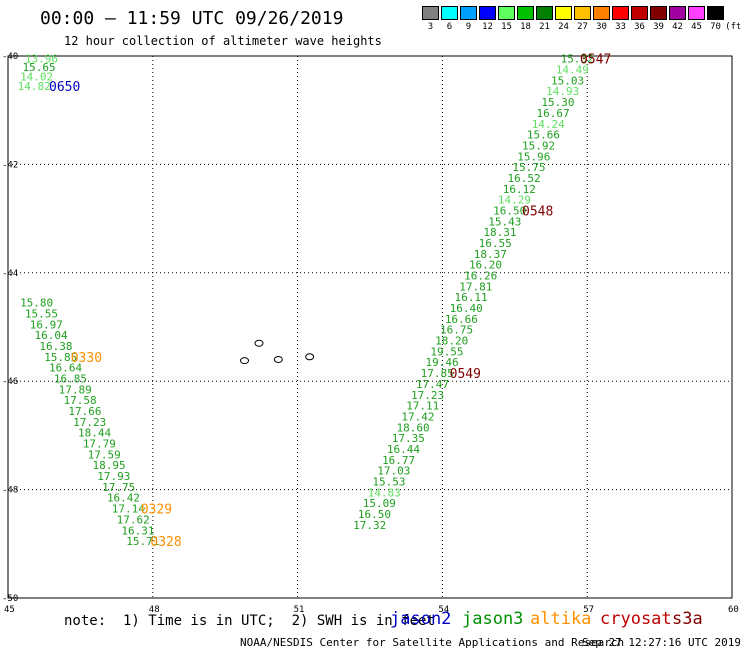  Describe the element at coordinates (446, 351) in the screenshot. I see `wave-height-value: 19.55` at that location.